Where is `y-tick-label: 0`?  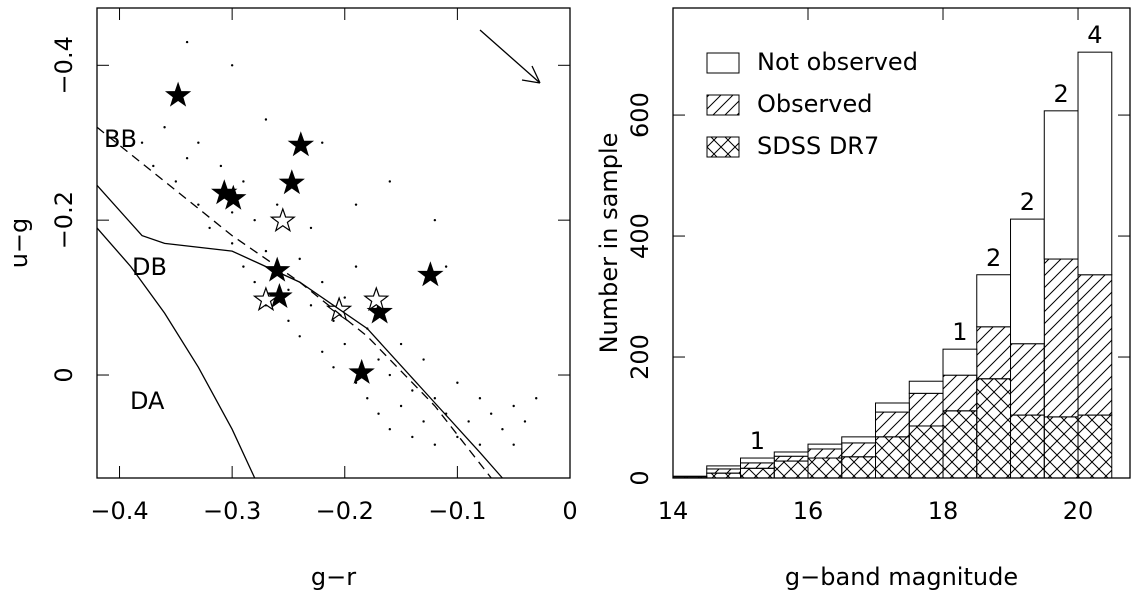 y-tick-label: 0 is located at coordinates (64, 374).